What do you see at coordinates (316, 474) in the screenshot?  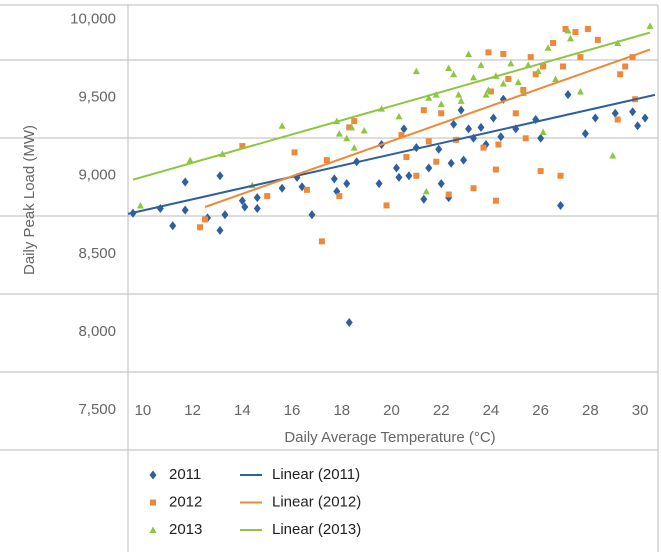 I see `legend-label: Linear (2011)` at bounding box center [316, 474].